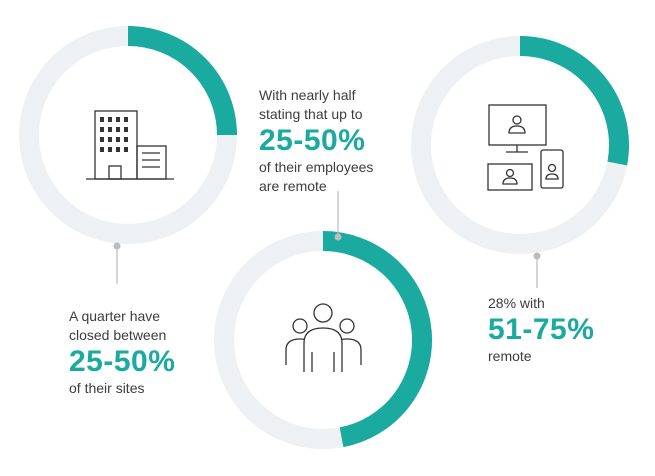 Image resolution: width=655 pixels, height=476 pixels. What do you see at coordinates (115, 316) in the screenshot?
I see `caption-line: A quarter have` at bounding box center [115, 316].